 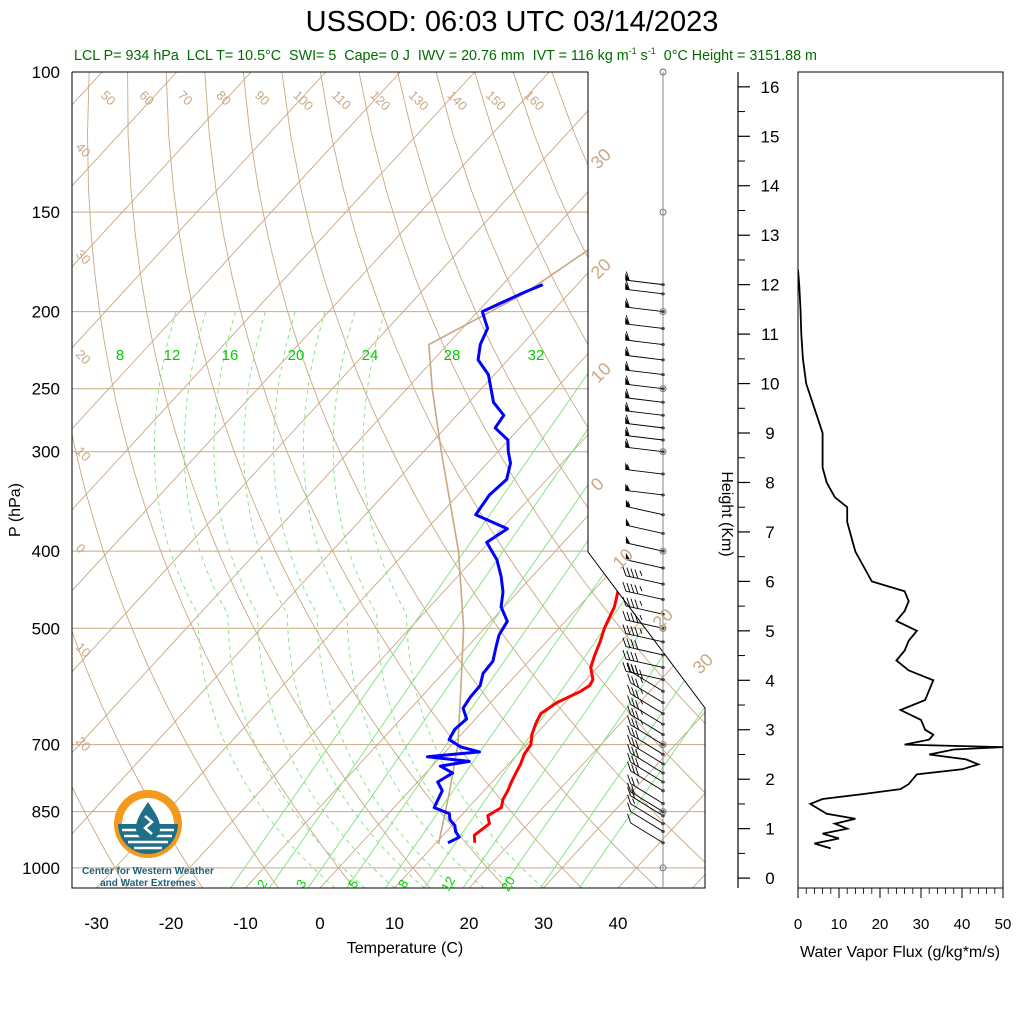 What do you see at coordinates (370, 355) in the screenshot?
I see `mixing-ratio-top-label: 24` at bounding box center [370, 355].